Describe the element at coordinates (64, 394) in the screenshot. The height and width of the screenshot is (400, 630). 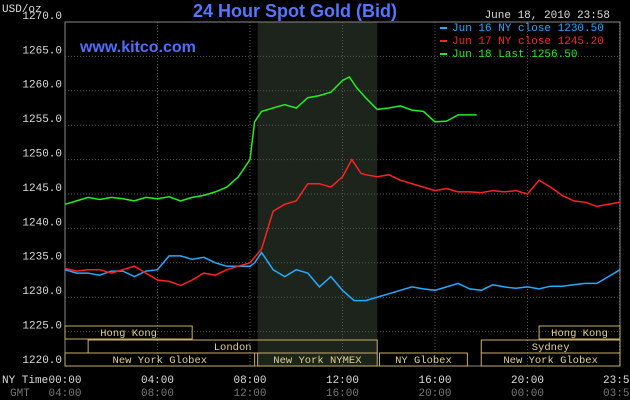
I see `x2-tick-label: 04:00` at that location.